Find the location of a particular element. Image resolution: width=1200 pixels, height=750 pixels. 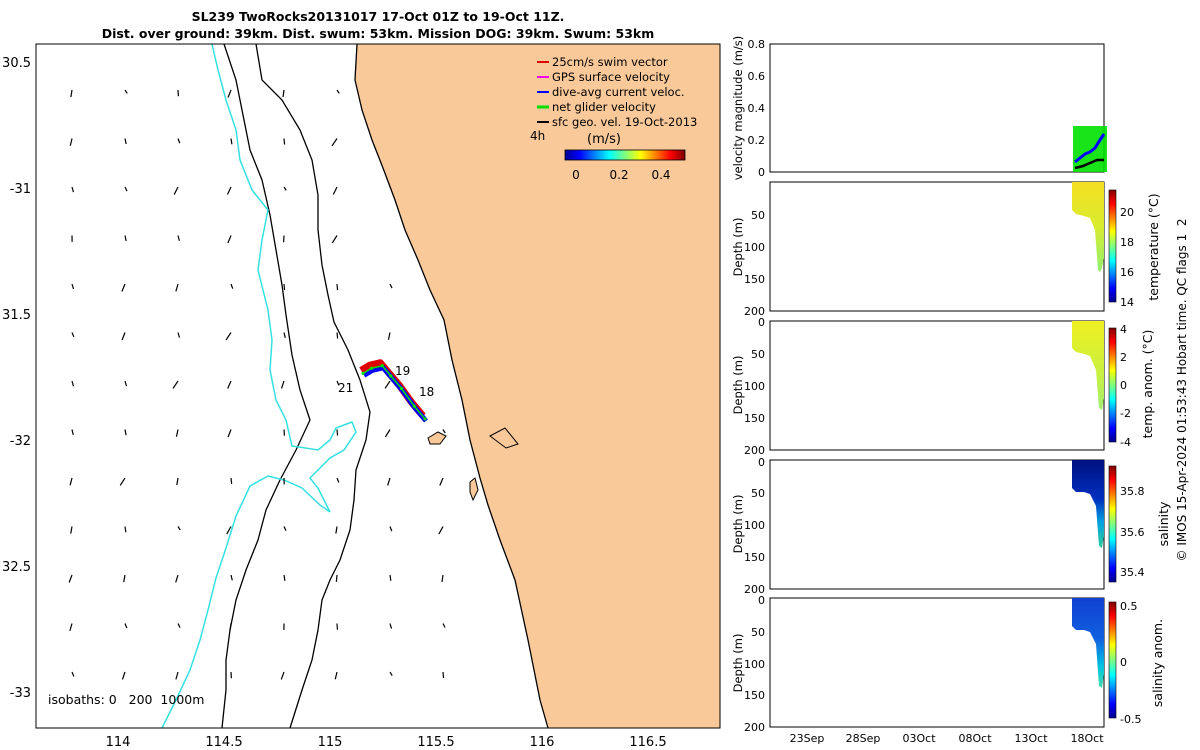

legend-item-geo-vel: sfc geo. vel. 19-Oct-2013 is located at coordinates (624, 122).